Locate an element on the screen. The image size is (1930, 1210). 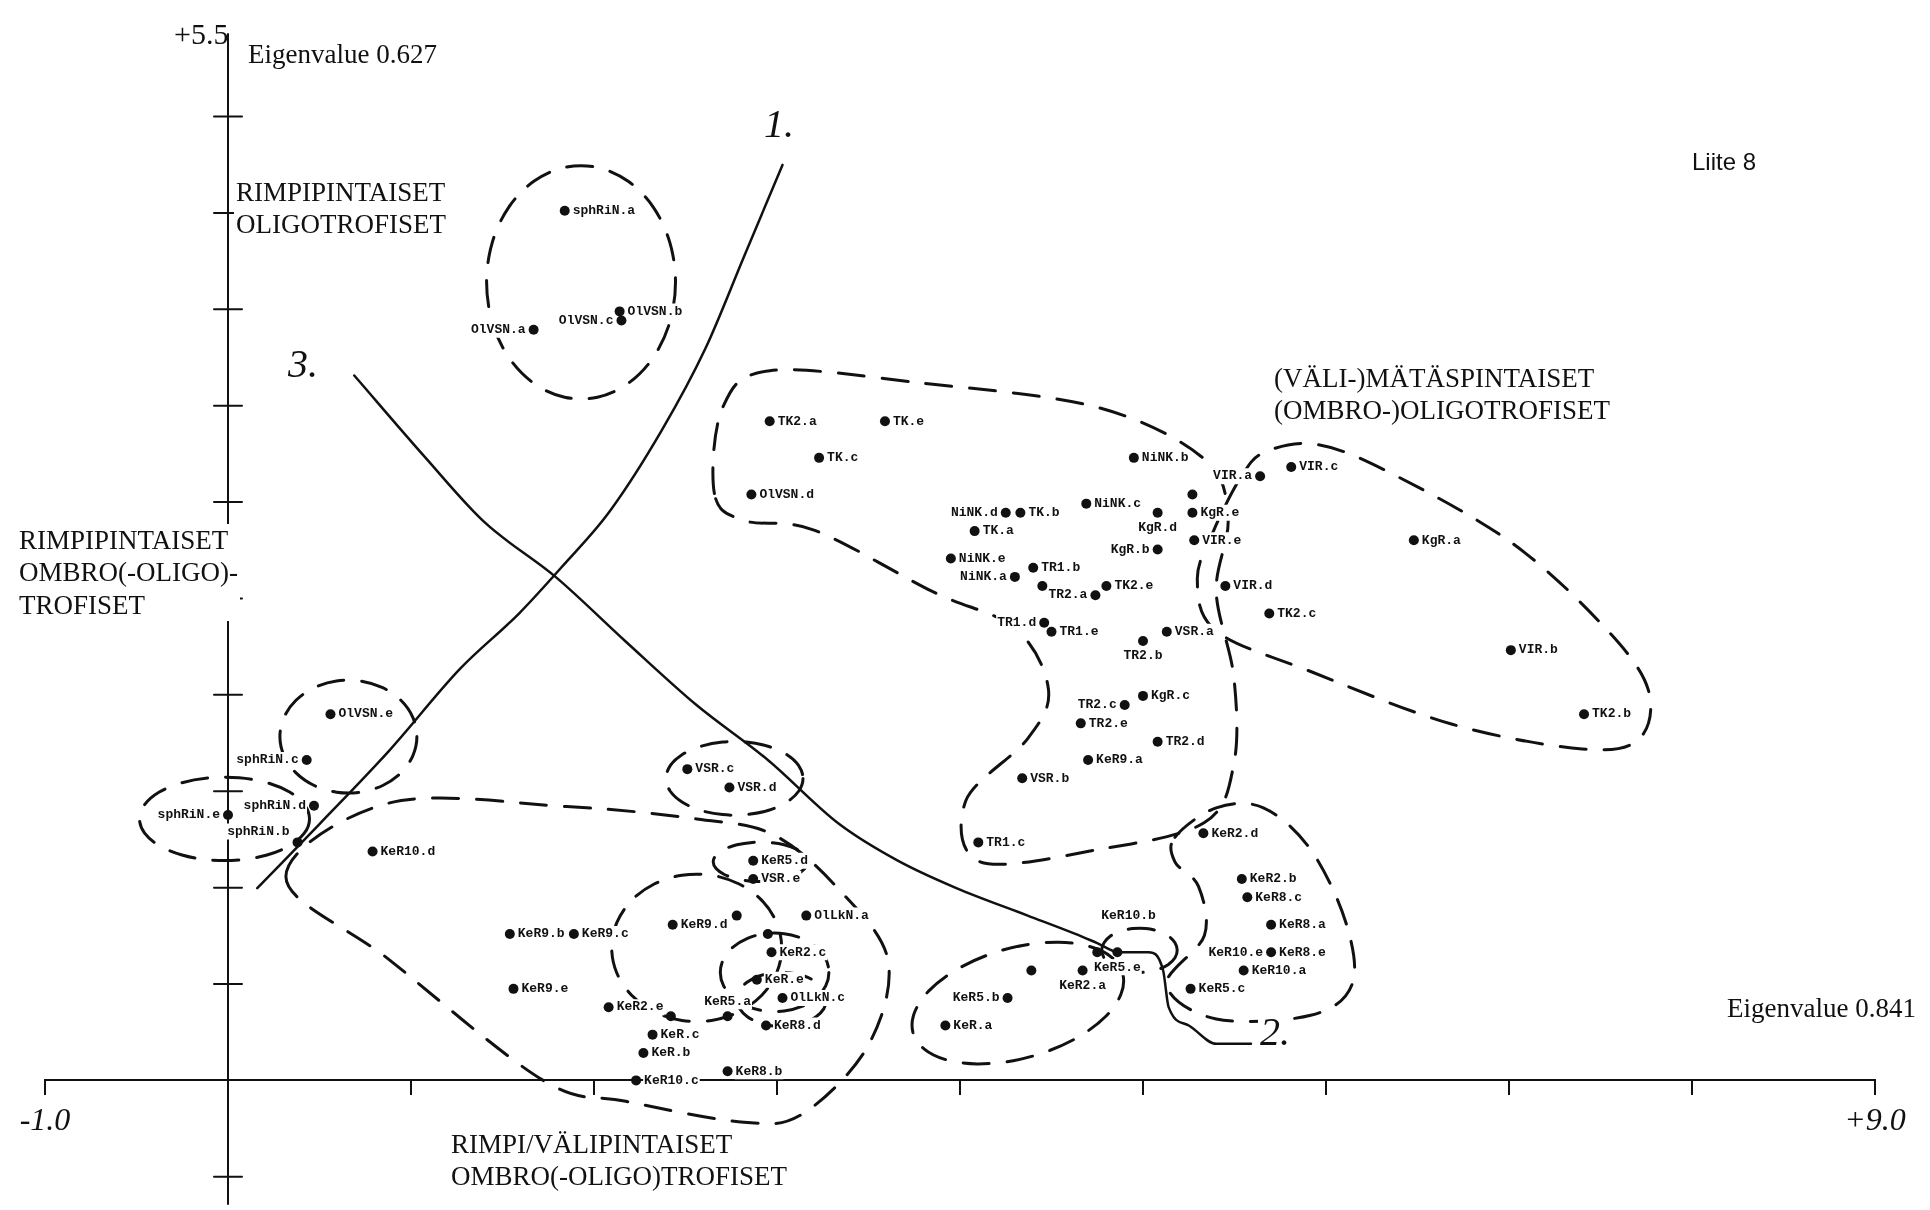
annotation: KeR8.a is located at coordinates (1303, 925).